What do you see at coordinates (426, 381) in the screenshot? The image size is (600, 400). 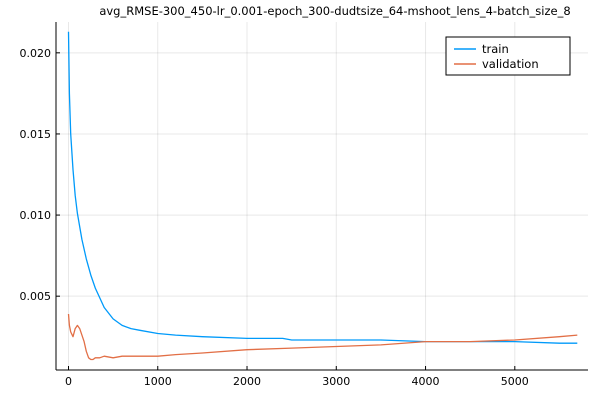 I see `x-tick-label: 4000` at bounding box center [426, 381].